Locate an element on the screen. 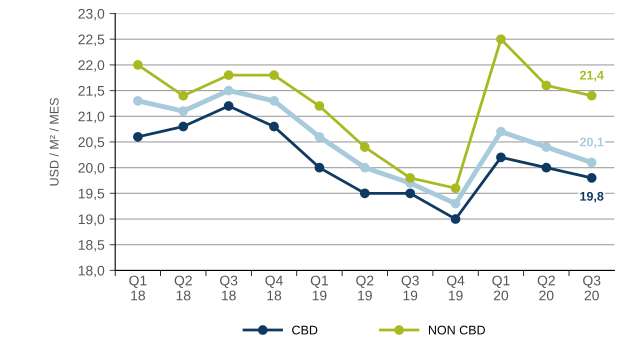 This screenshot has width=640, height=338. y-tick-label: 19,5 is located at coordinates (91, 194).